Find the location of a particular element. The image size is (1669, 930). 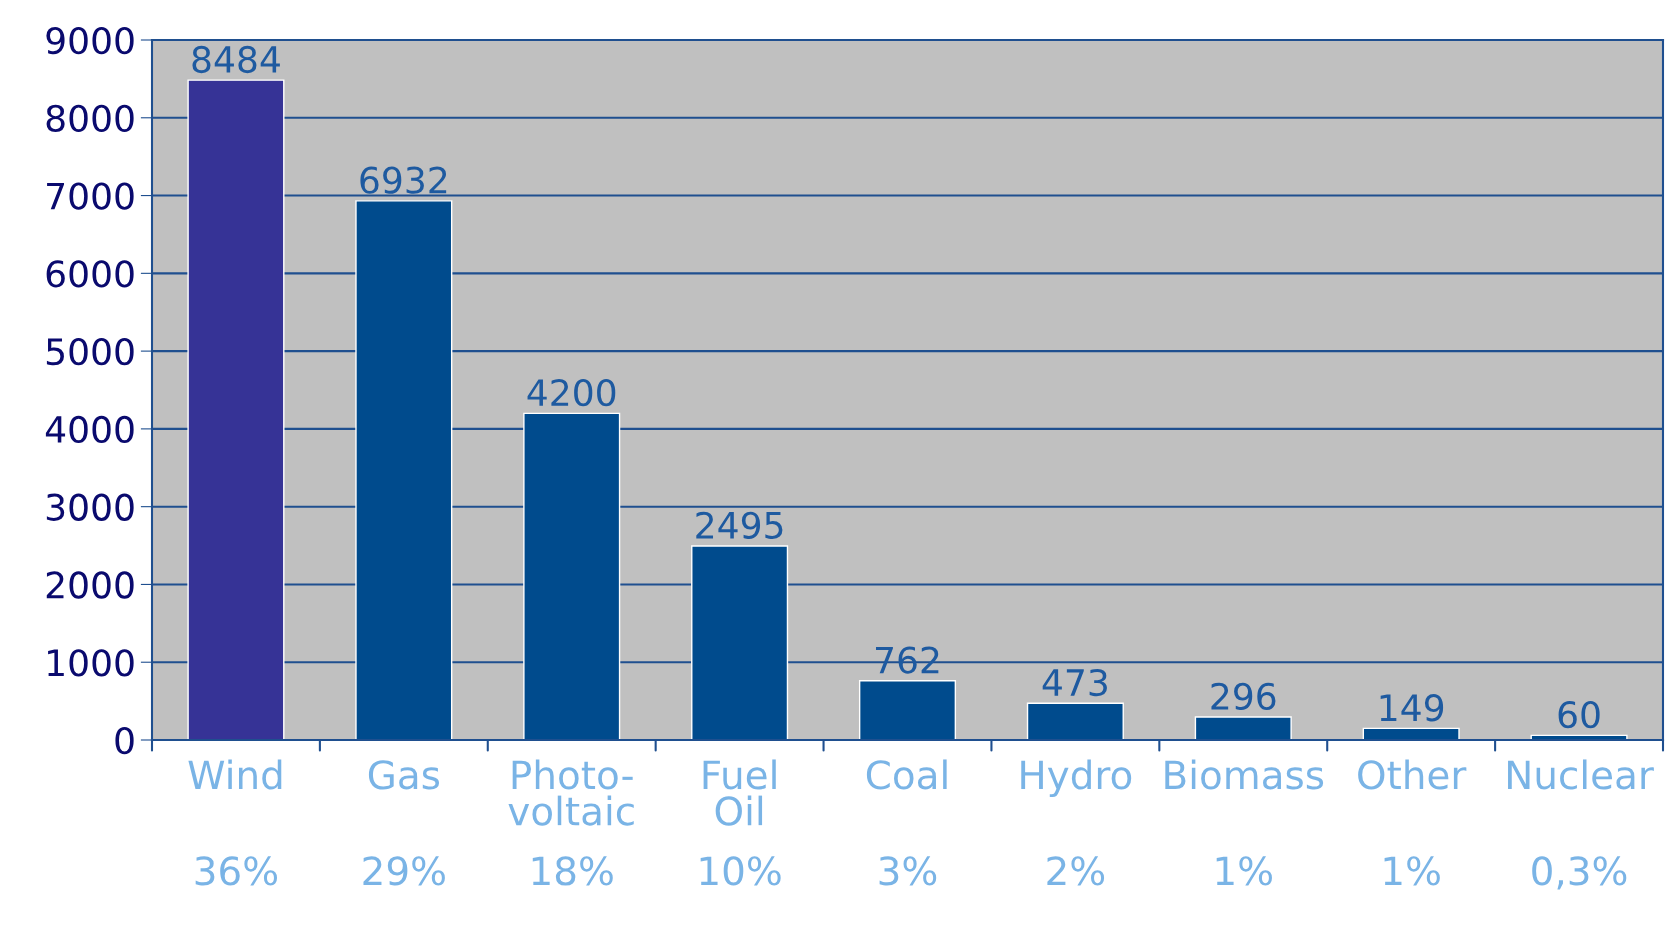

data-label: 296 is located at coordinates (1243, 696).